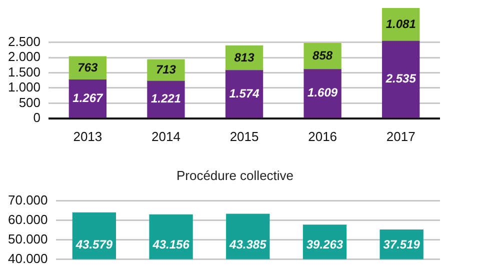 This screenshot has width=490, height=275. What do you see at coordinates (28, 219) in the screenshot?
I see `y-tick-label: 60.000` at bounding box center [28, 219].